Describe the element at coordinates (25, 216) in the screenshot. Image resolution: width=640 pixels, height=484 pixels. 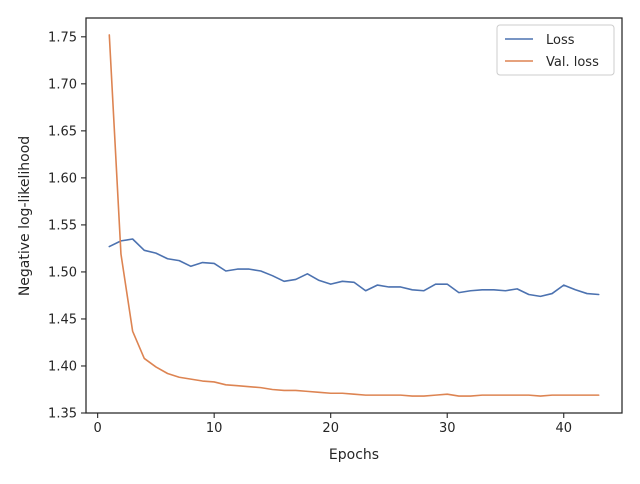
I see `y-axis-label: Negative log-likelihood` at that location.